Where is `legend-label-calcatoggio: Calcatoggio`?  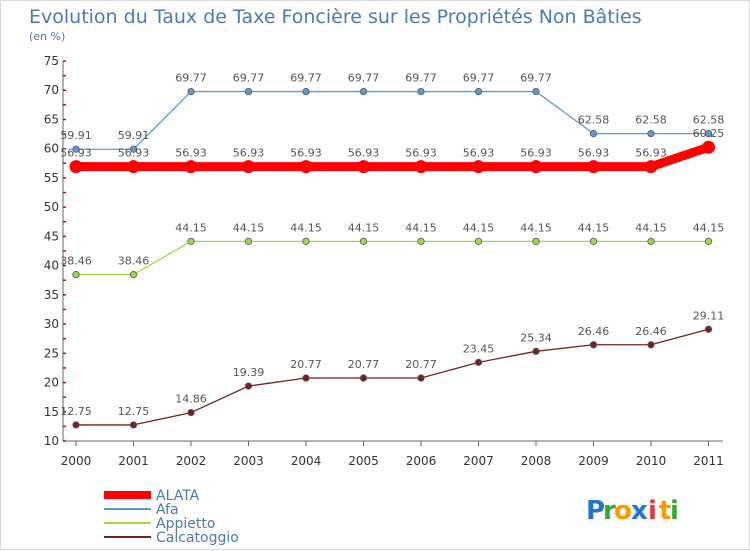 legend-label-calcatoggio: Calcatoggio is located at coordinates (197, 538).